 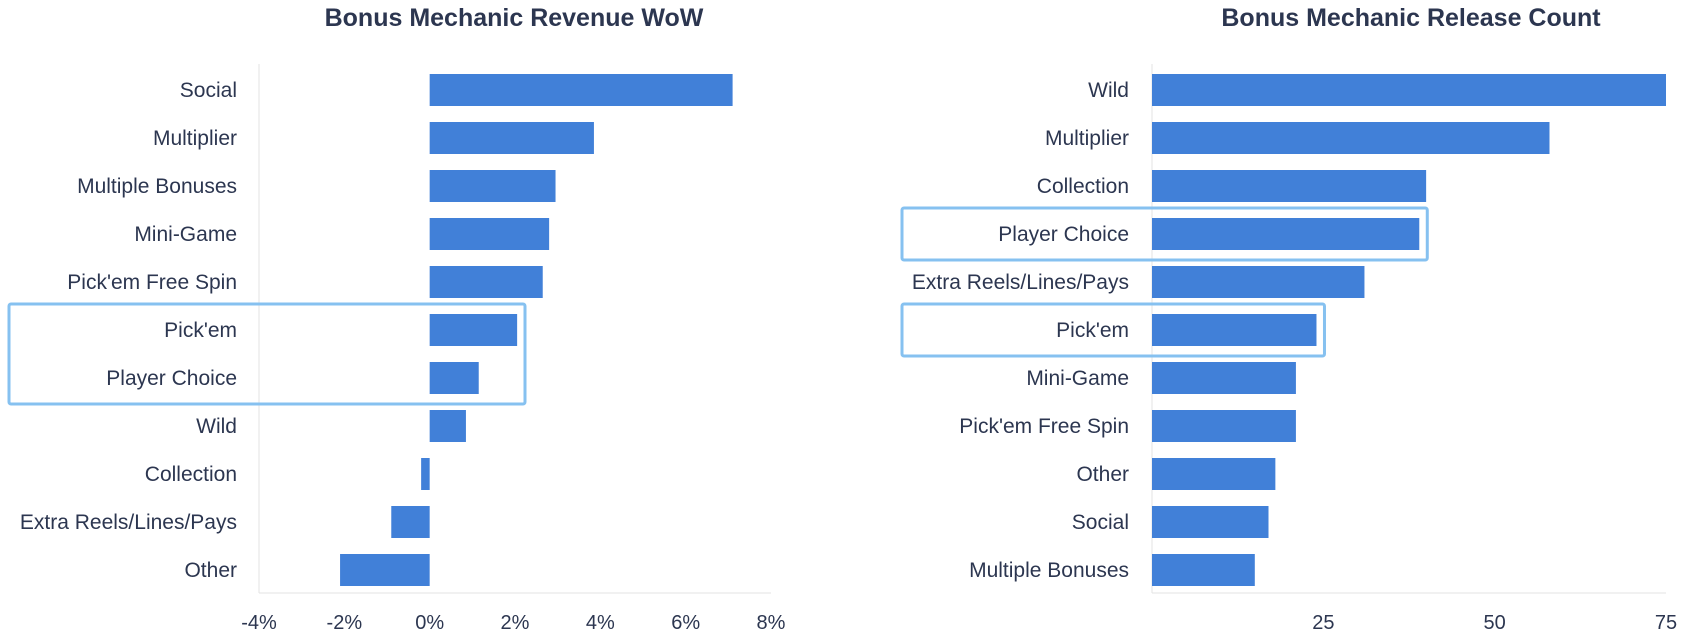 What do you see at coordinates (345, 623) in the screenshot?
I see `x-tick-label: -2%` at bounding box center [345, 623].